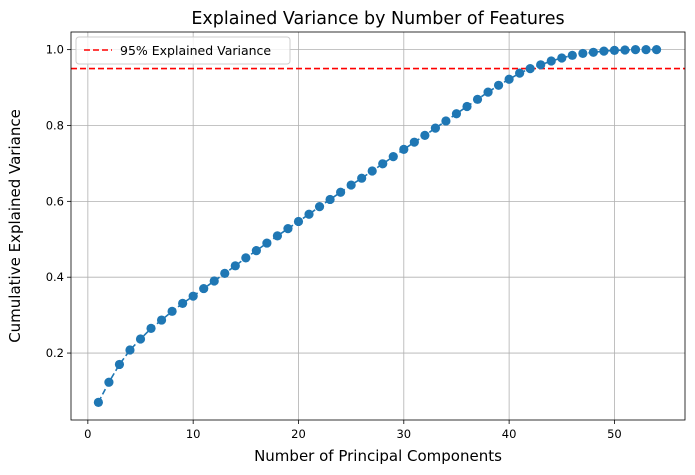  What do you see at coordinates (87, 434) in the screenshot?
I see `x-tick-label: 0` at bounding box center [87, 434].